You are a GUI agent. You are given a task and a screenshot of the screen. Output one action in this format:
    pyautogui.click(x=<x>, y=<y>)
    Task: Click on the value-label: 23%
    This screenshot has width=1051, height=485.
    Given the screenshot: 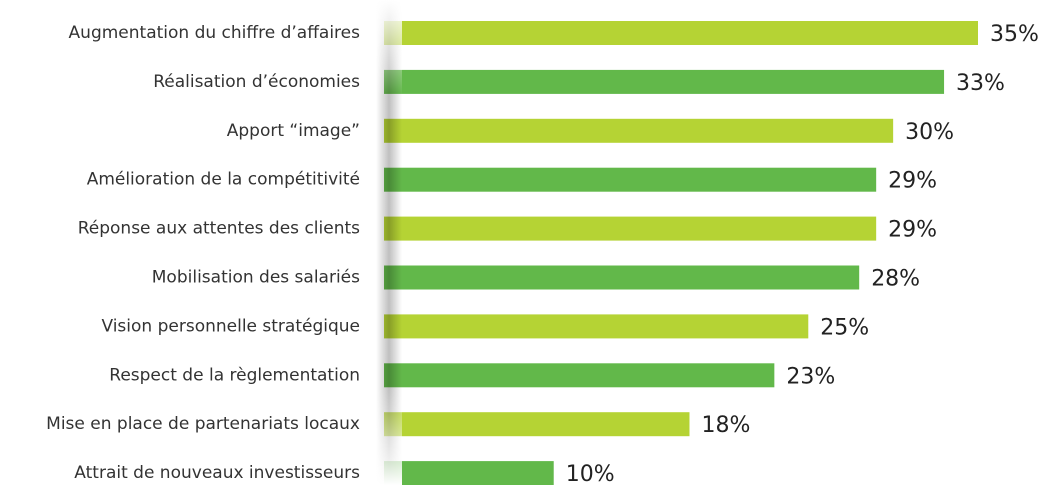 What is the action you would take?
    pyautogui.click(x=810, y=376)
    